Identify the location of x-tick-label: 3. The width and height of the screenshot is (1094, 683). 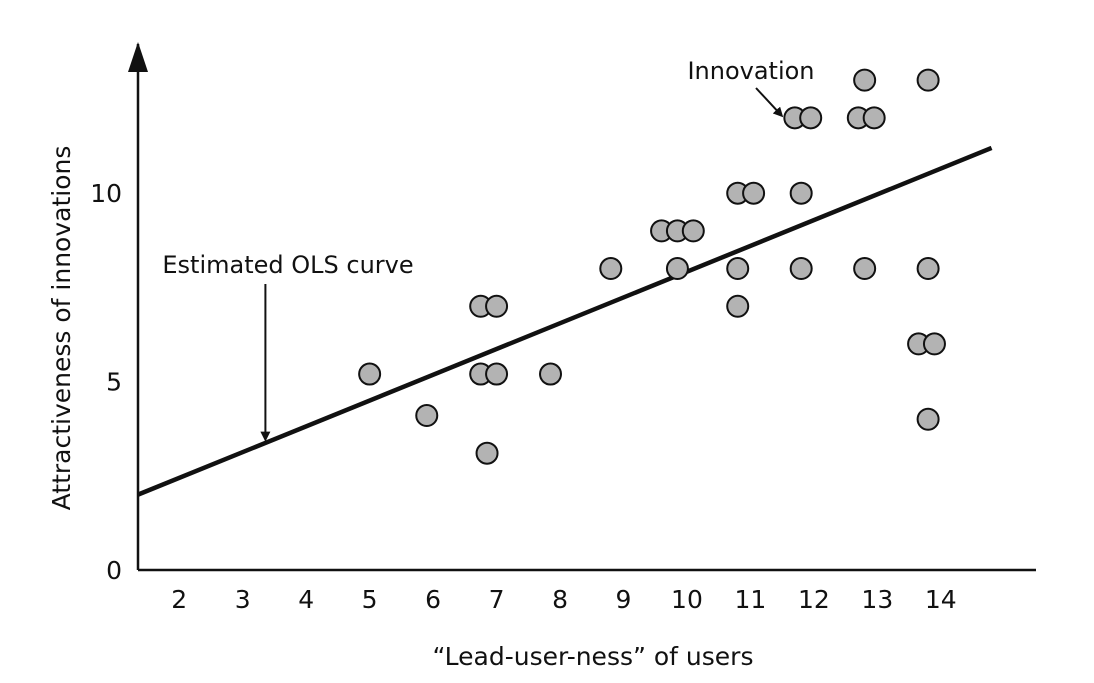
(243, 599).